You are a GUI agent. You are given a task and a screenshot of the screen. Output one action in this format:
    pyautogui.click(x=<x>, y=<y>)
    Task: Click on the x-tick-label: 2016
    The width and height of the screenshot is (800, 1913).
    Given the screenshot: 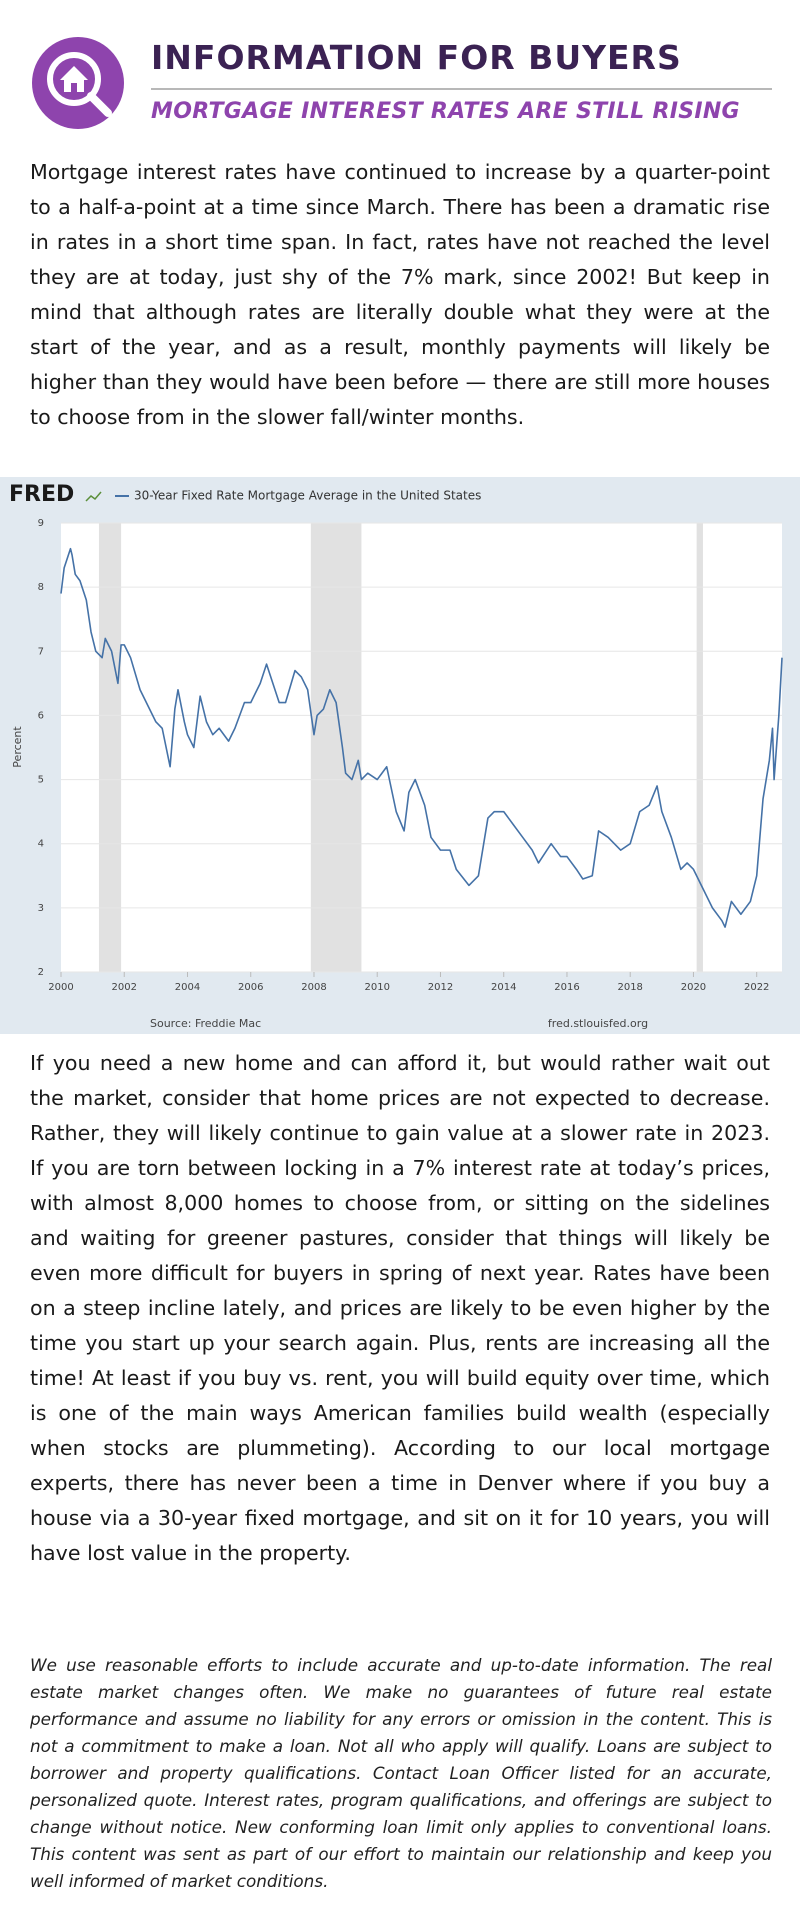 What is the action you would take?
    pyautogui.click(x=566, y=987)
    